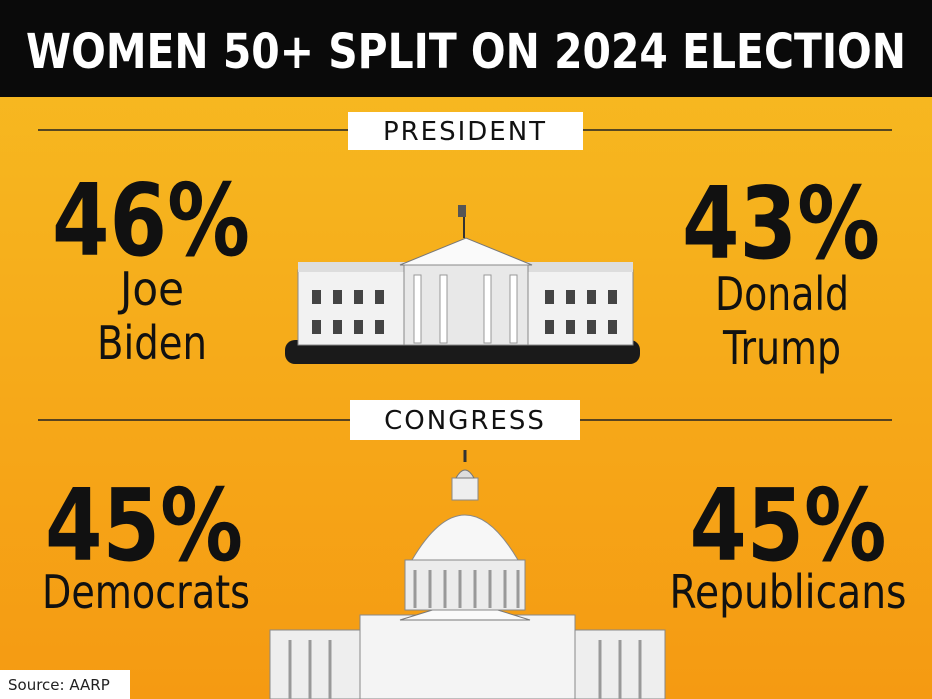  I want to click on header-bar, so click(466, 48).